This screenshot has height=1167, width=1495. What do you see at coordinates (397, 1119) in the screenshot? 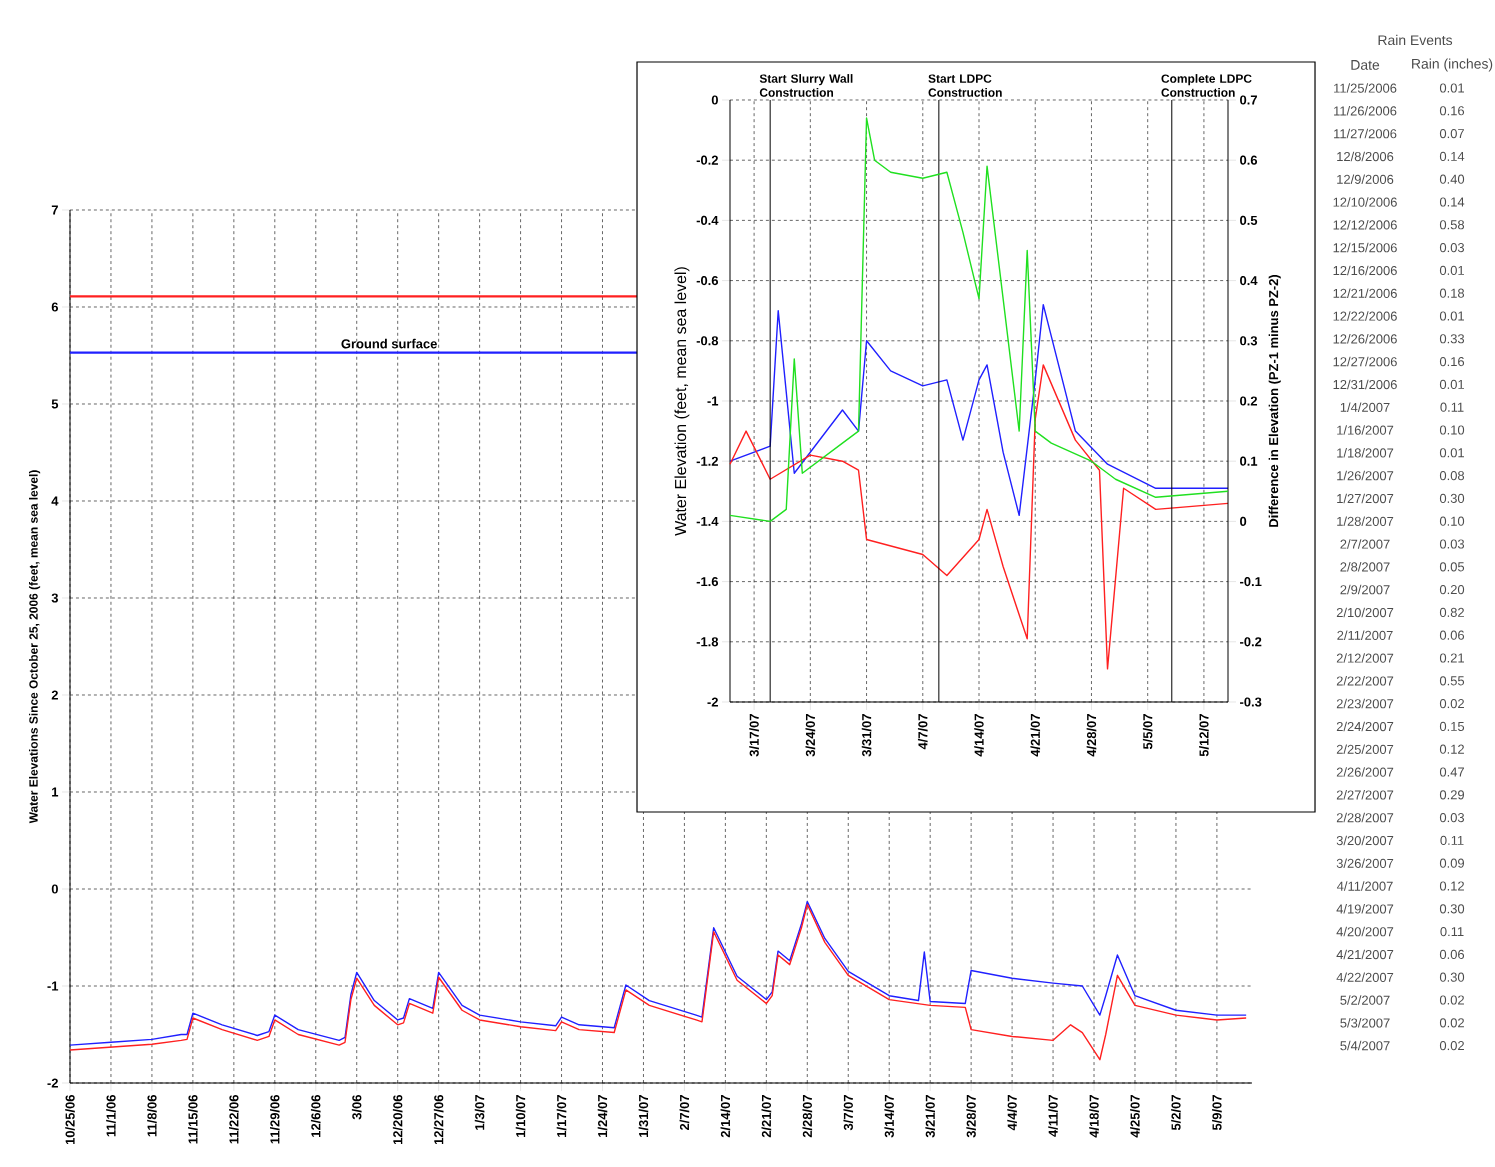
I see `x-tick-label: 12/20/06` at bounding box center [397, 1119].